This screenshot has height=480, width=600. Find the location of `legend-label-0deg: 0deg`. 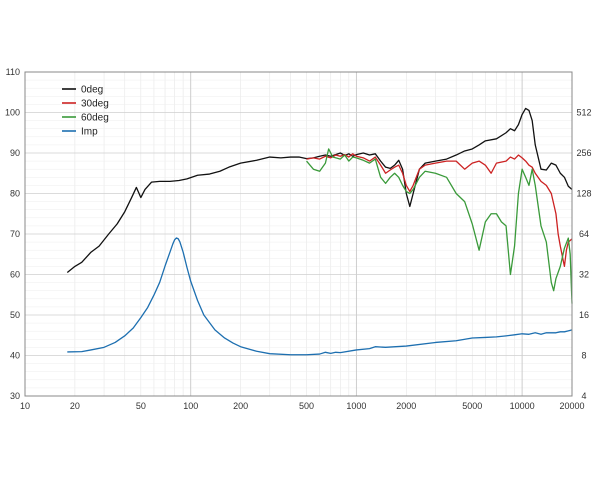

legend-label-0deg: 0deg is located at coordinates (92, 90).